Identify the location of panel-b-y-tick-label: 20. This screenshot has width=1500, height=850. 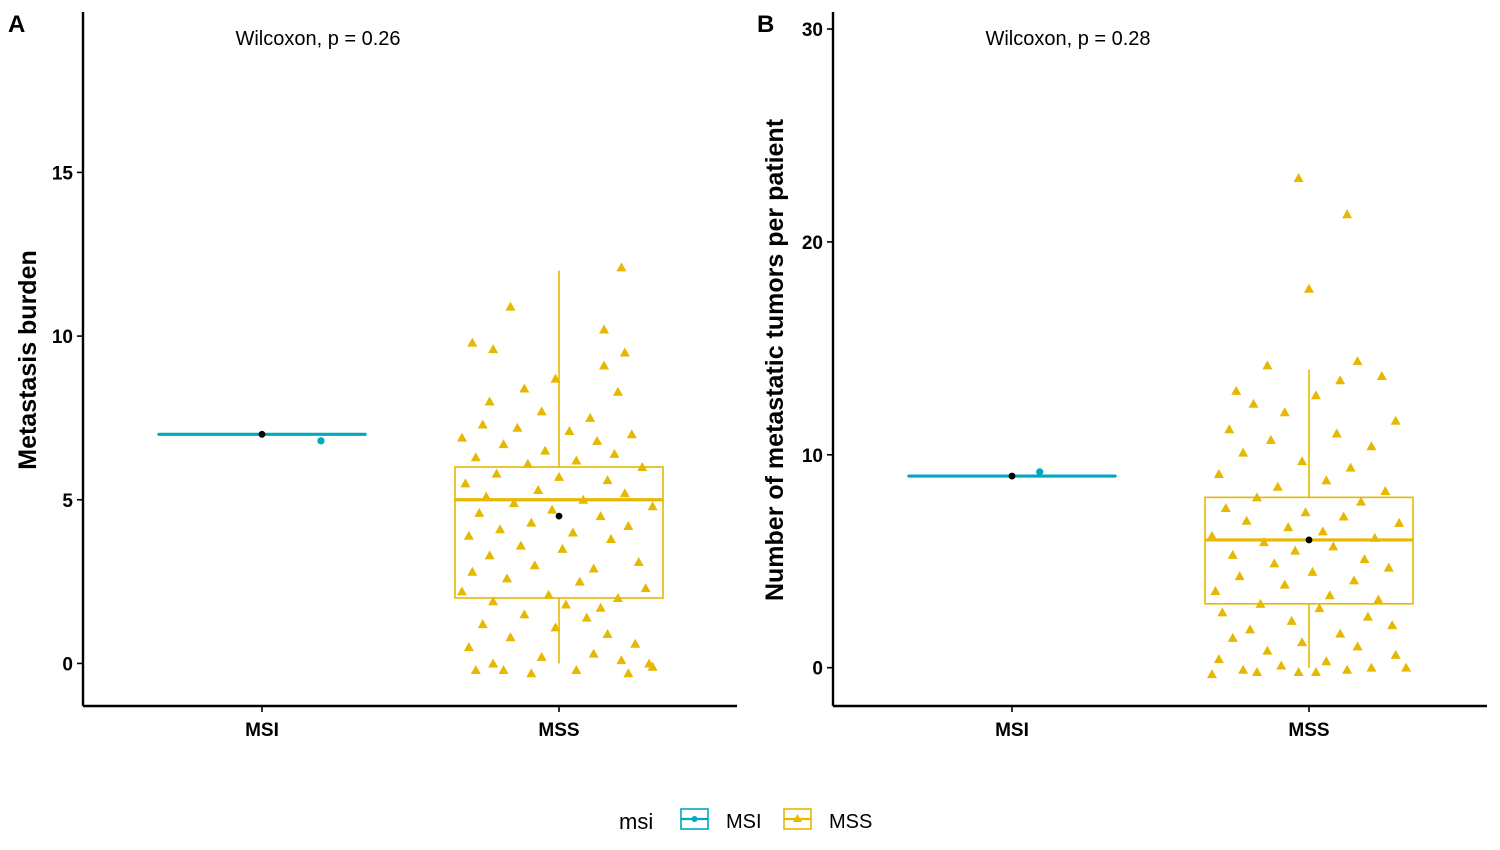
(812, 243).